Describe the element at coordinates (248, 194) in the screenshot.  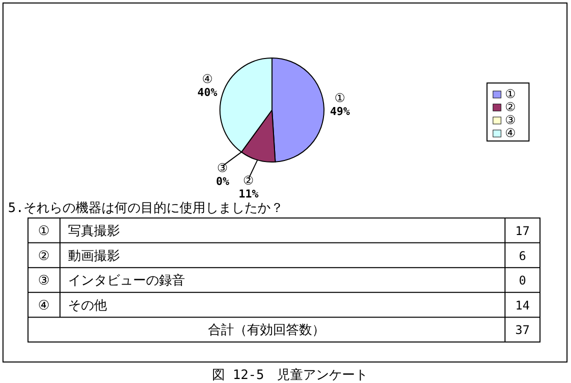
I see `data-label: 11%` at that location.